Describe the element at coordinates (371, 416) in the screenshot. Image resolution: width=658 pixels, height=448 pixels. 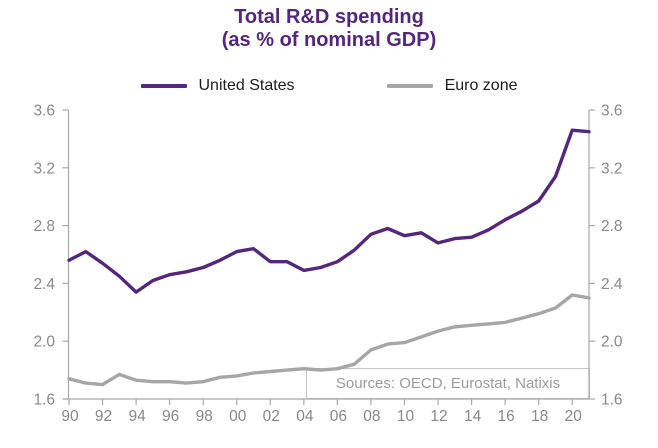
I see `x-axis-tick-label: 08` at that location.